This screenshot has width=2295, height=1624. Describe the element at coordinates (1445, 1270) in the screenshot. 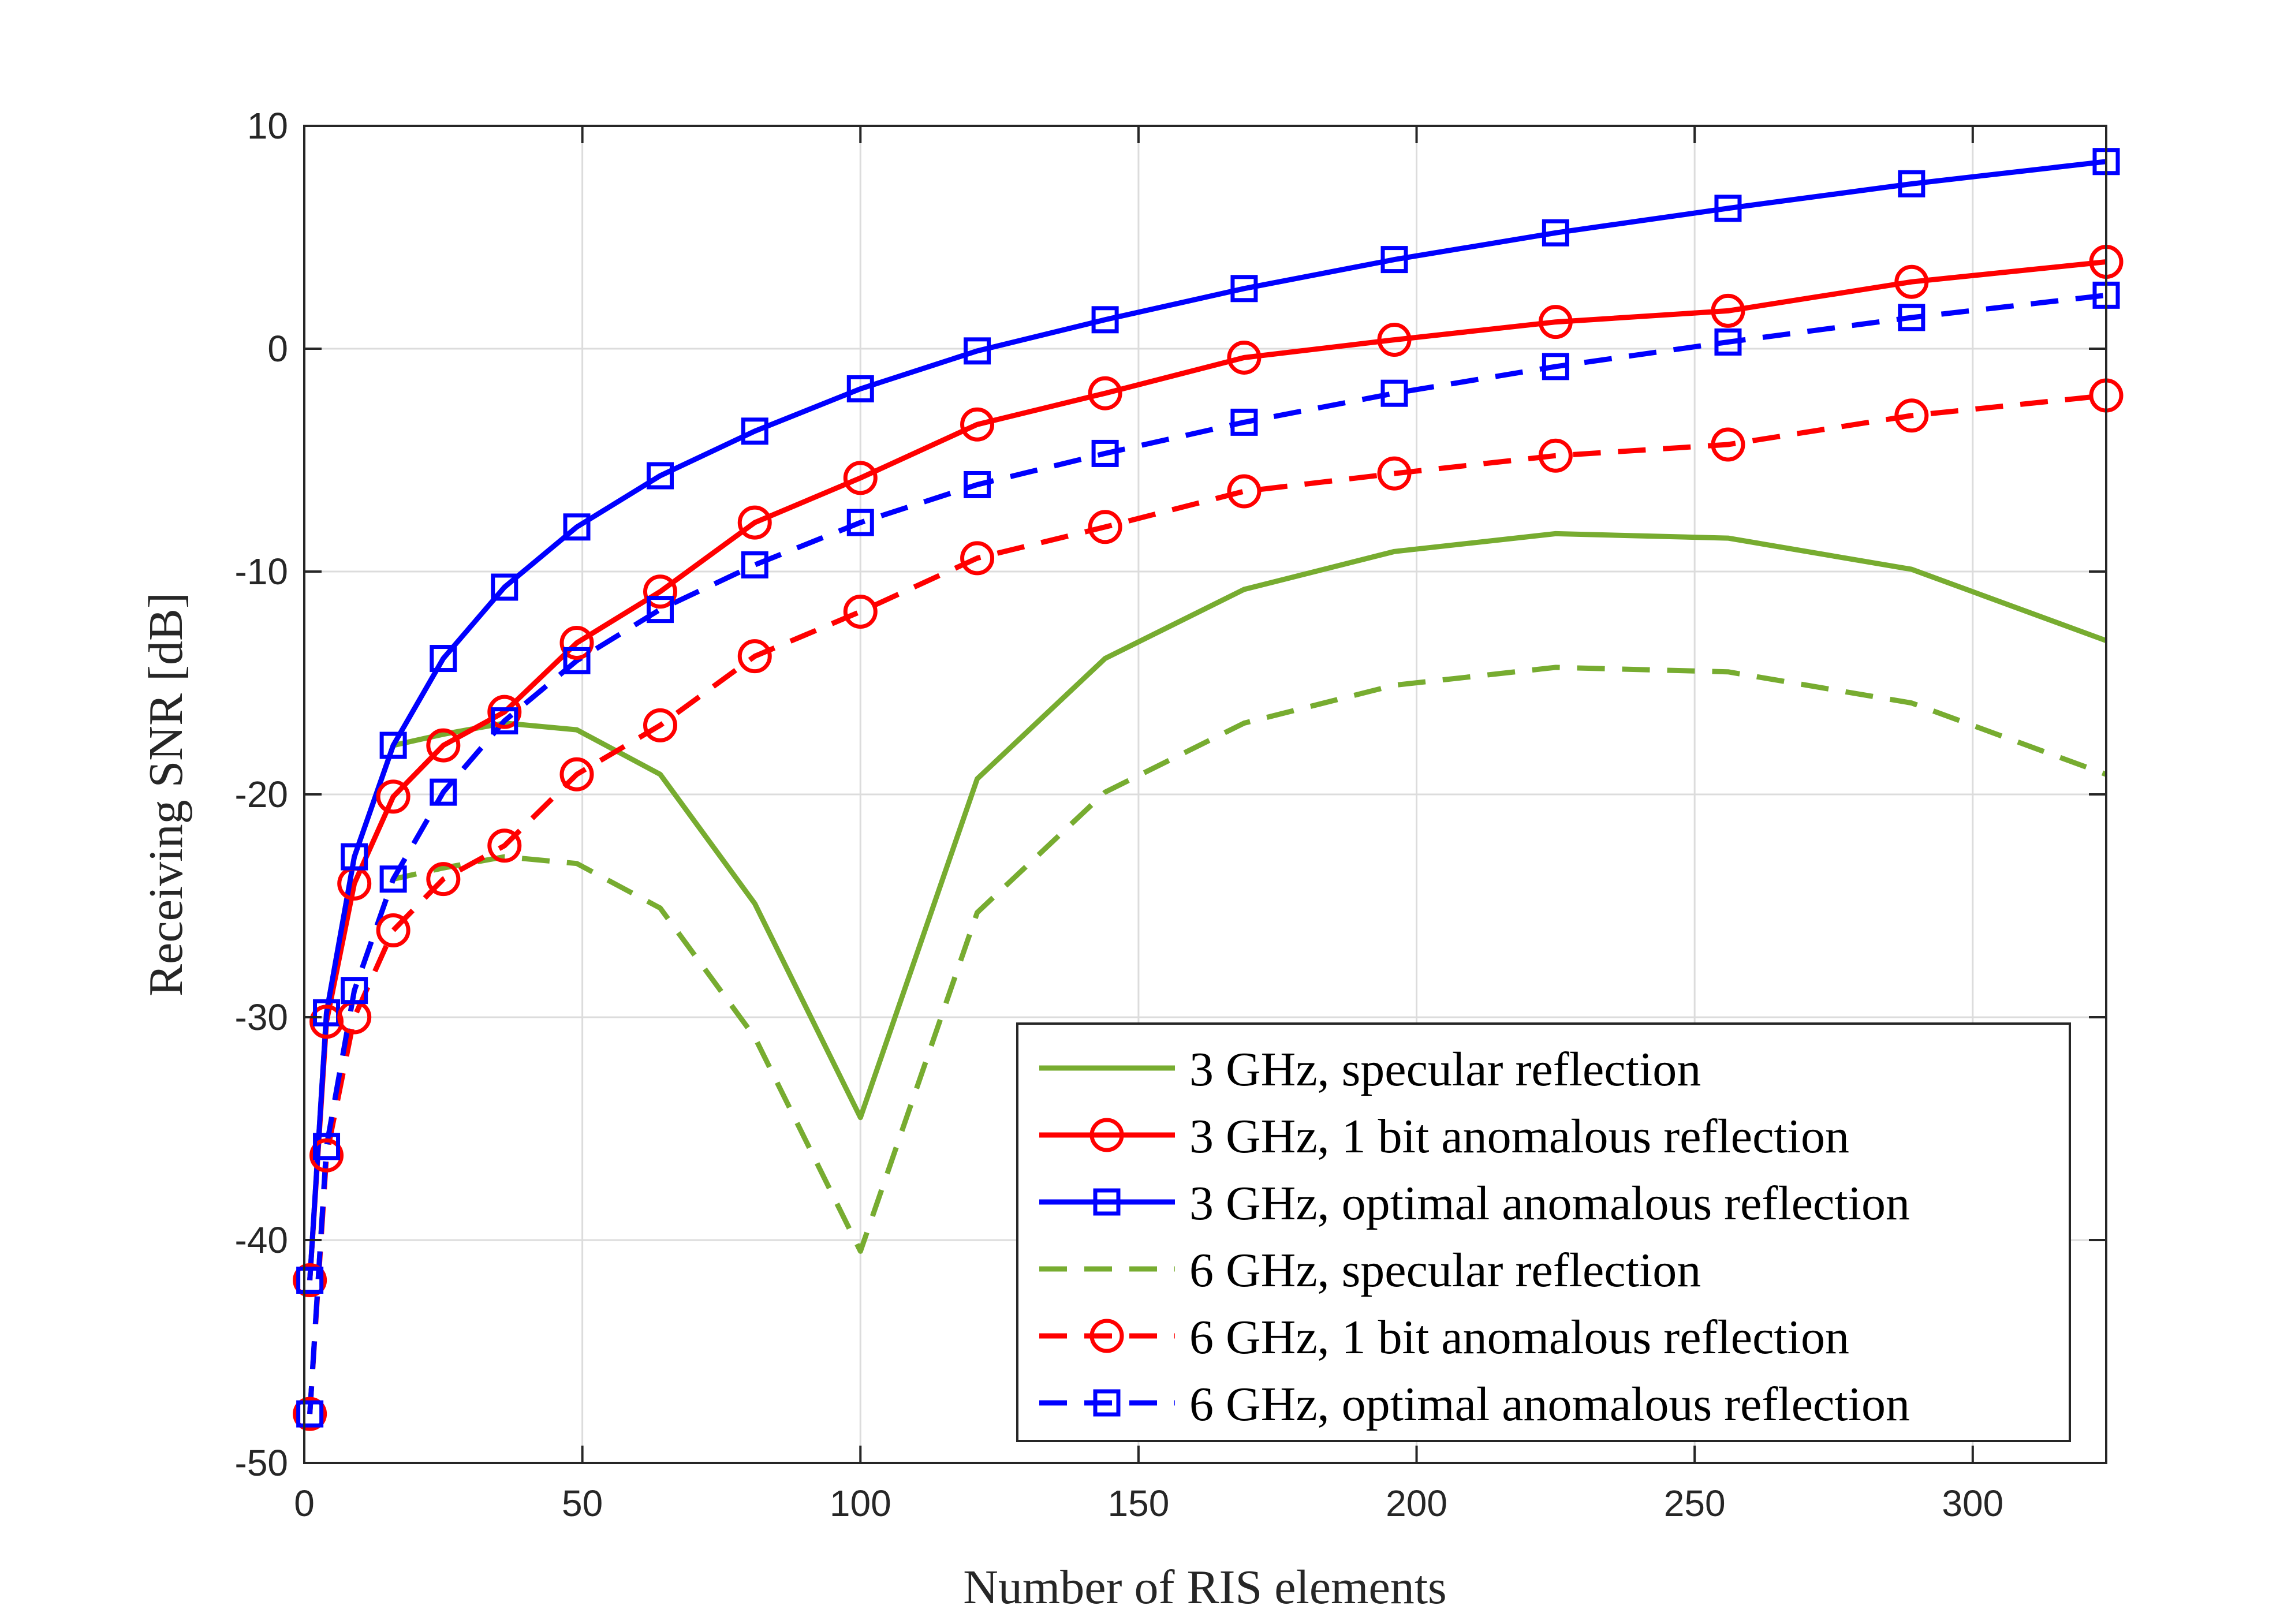

I see `legend-label-6ghz-specular: 6 GHz, specular reflection` at that location.